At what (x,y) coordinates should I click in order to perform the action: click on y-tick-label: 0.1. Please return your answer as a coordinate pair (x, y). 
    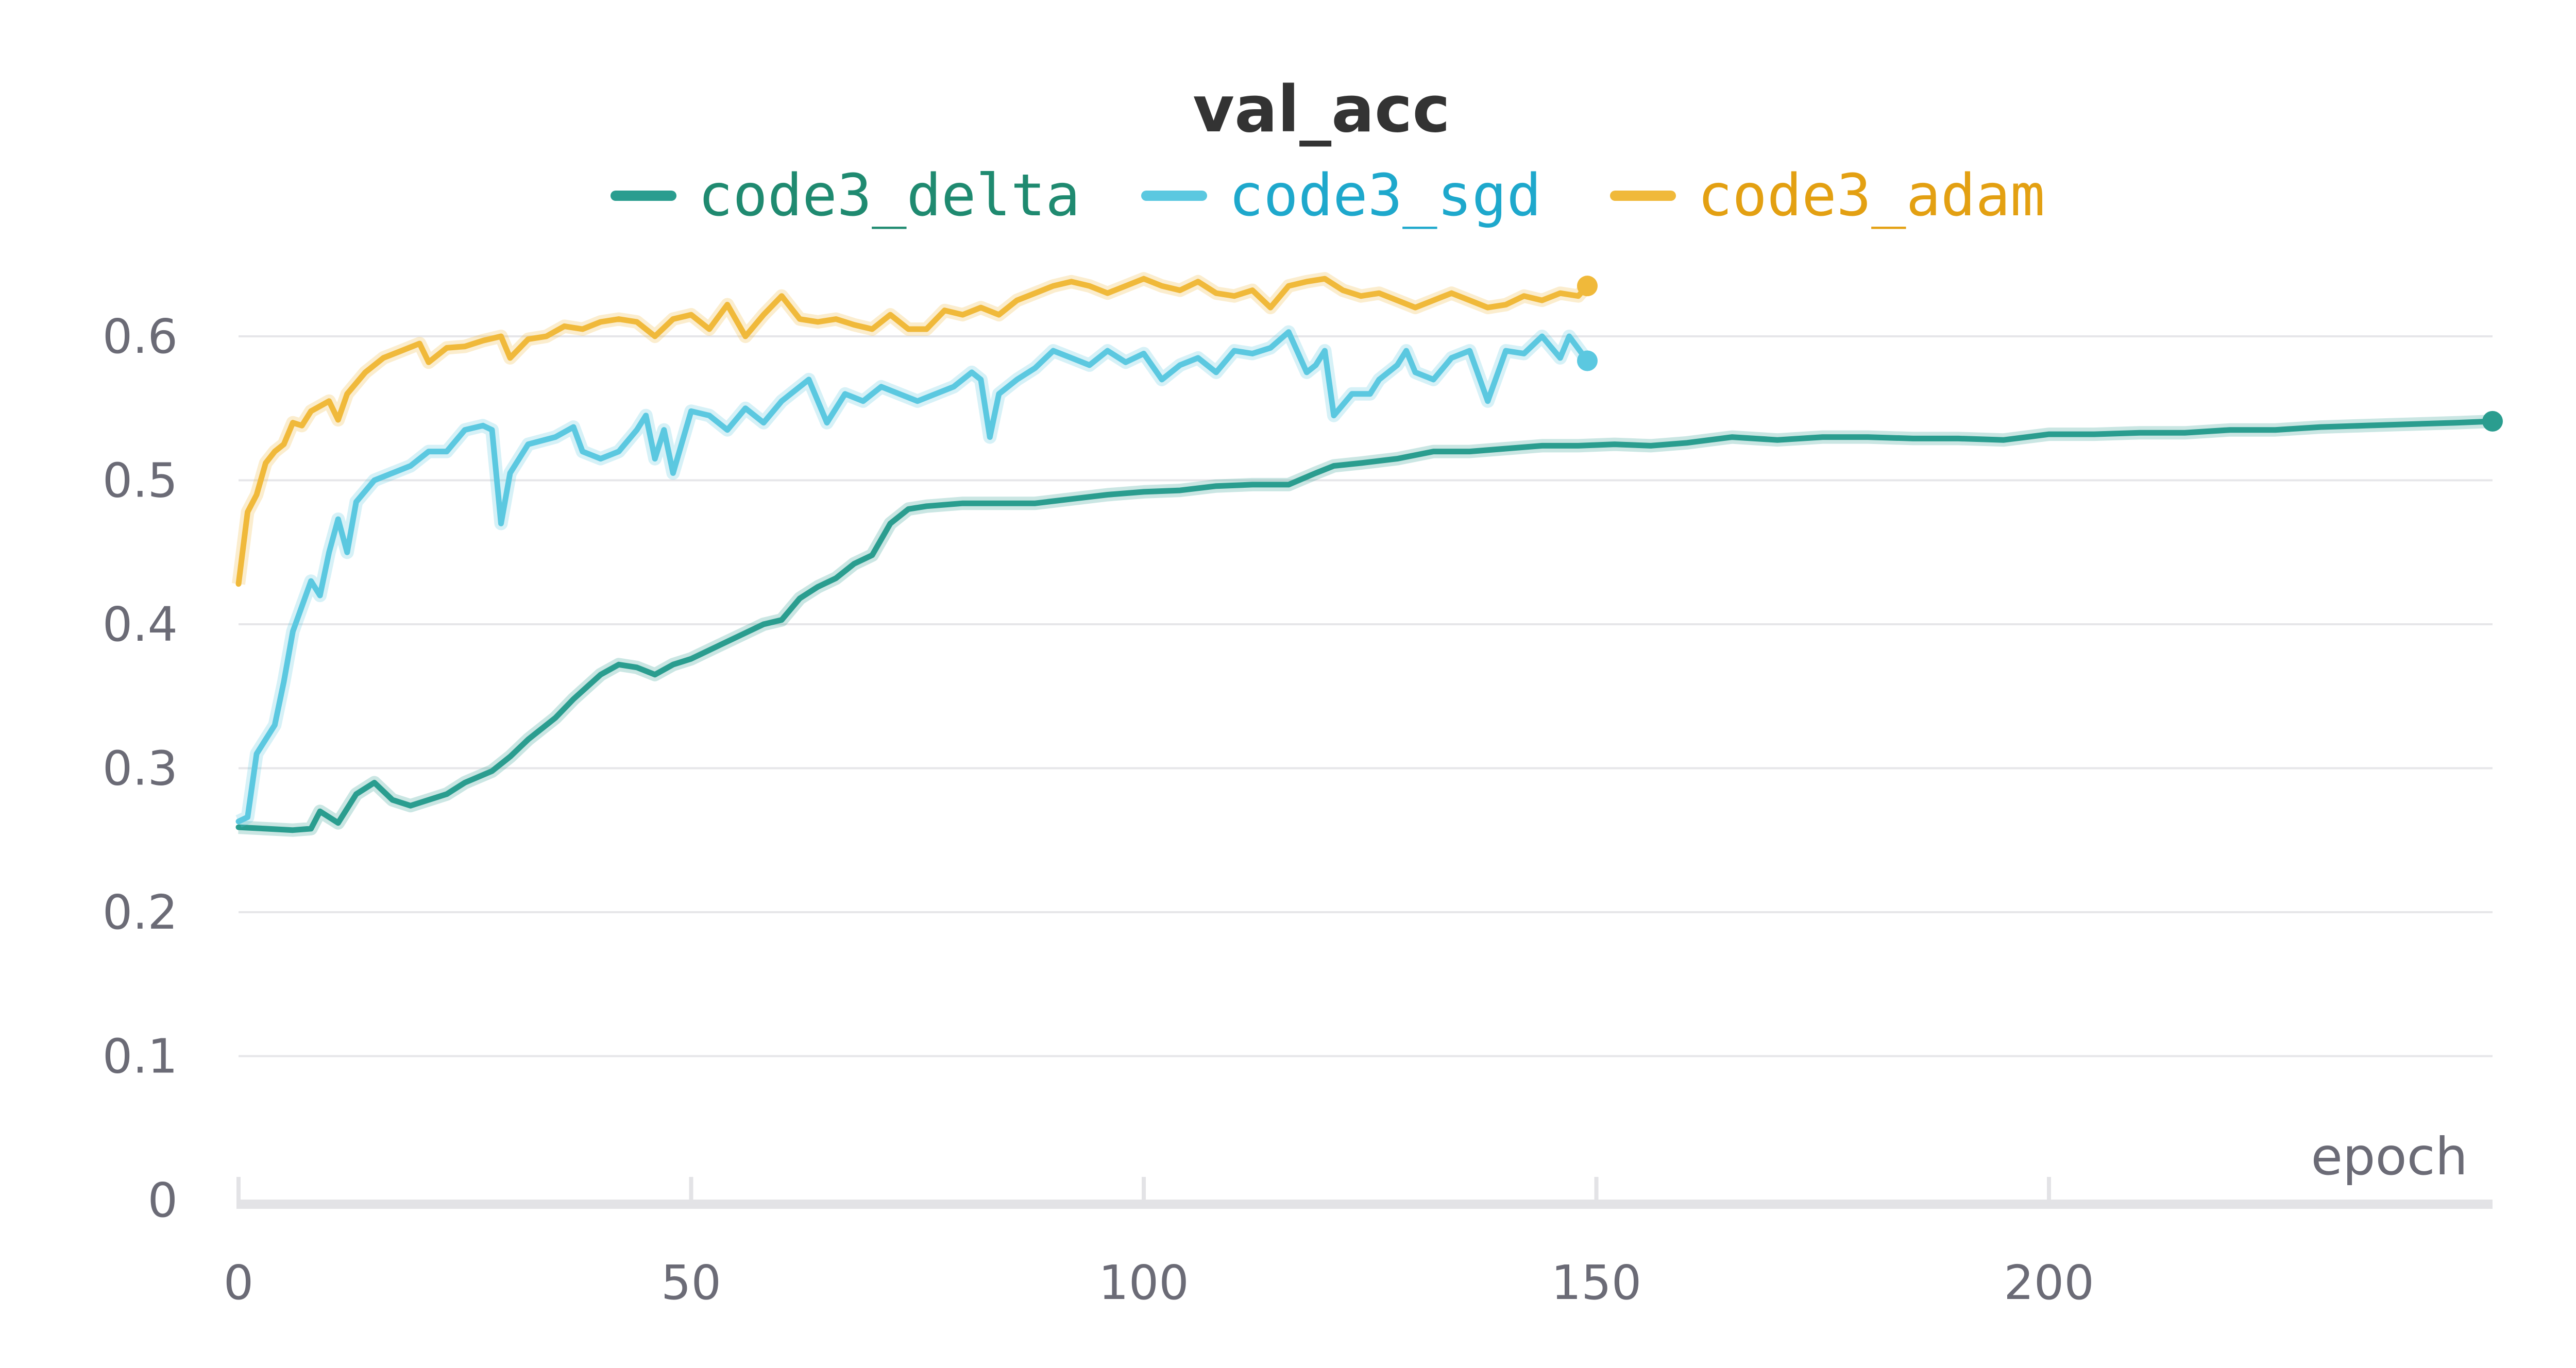
    Looking at the image, I should click on (140, 1056).